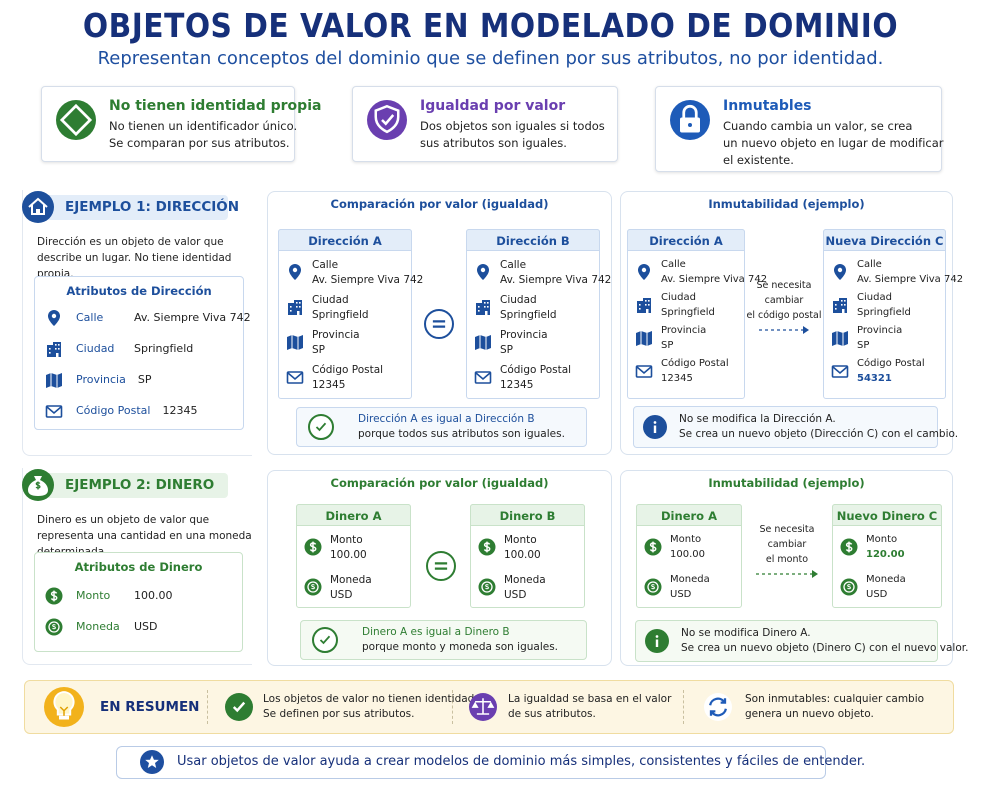 This screenshot has width=981, height=785. I want to click on field-label: Moneda, so click(525, 580).